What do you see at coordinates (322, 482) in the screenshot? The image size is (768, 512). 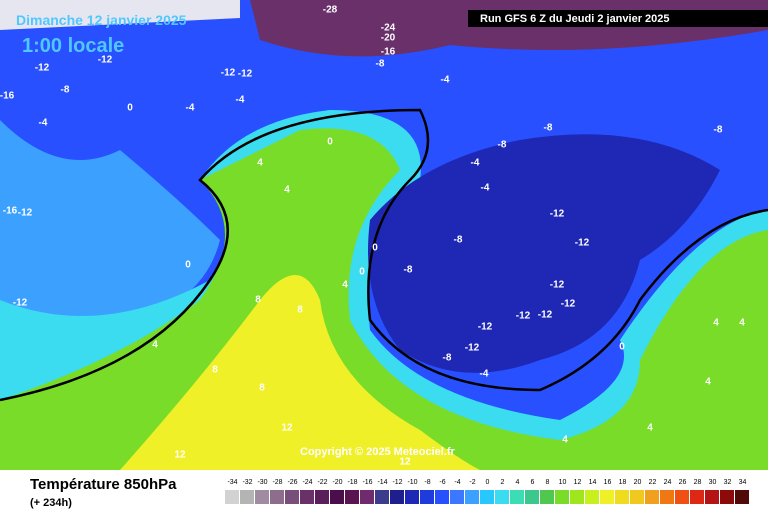 I see `colorbar-label: -22` at bounding box center [322, 482].